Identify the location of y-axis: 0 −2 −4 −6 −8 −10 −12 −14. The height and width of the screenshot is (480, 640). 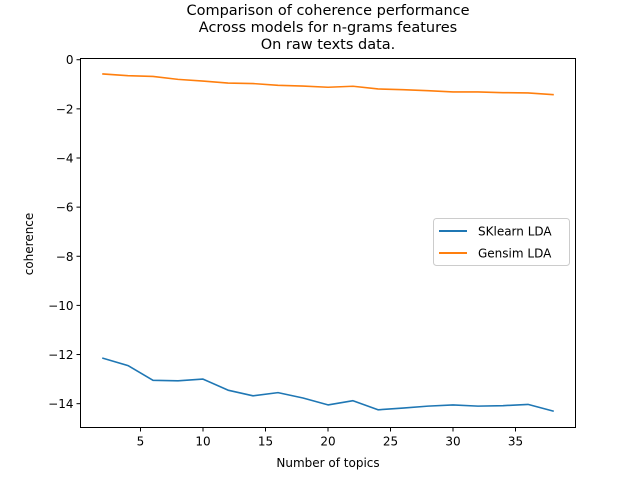
(64, 232).